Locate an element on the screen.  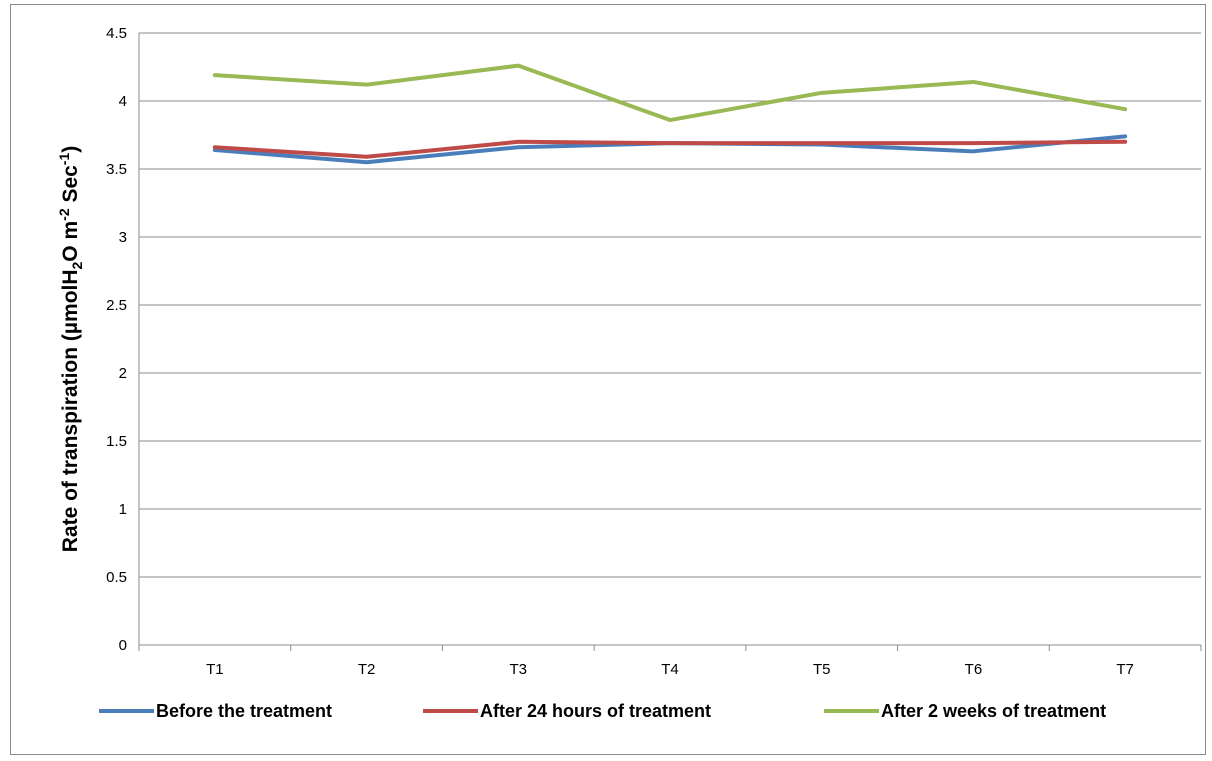
y-tick-label: 1.5 is located at coordinates (116, 441).